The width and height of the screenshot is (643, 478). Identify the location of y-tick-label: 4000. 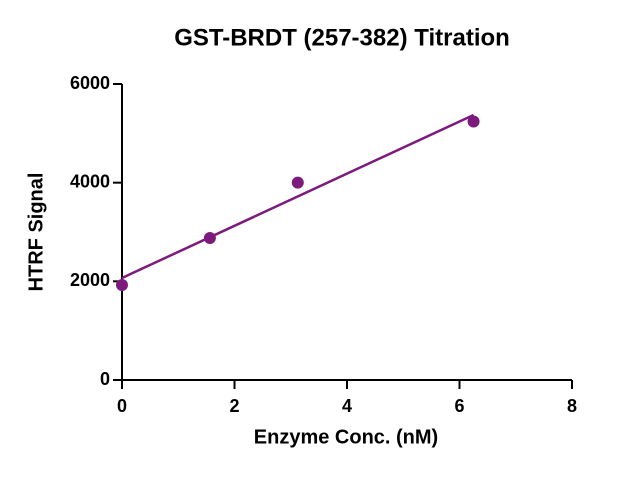
(90, 181).